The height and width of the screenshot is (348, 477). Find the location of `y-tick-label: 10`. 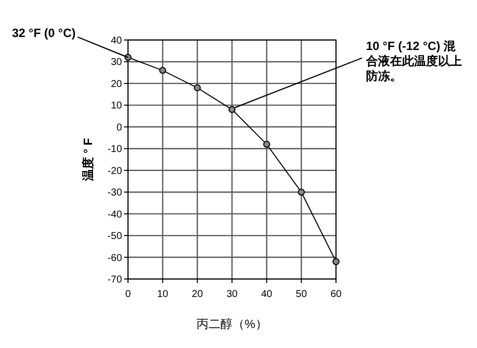

y-tick-label: 10 is located at coordinates (116, 106).